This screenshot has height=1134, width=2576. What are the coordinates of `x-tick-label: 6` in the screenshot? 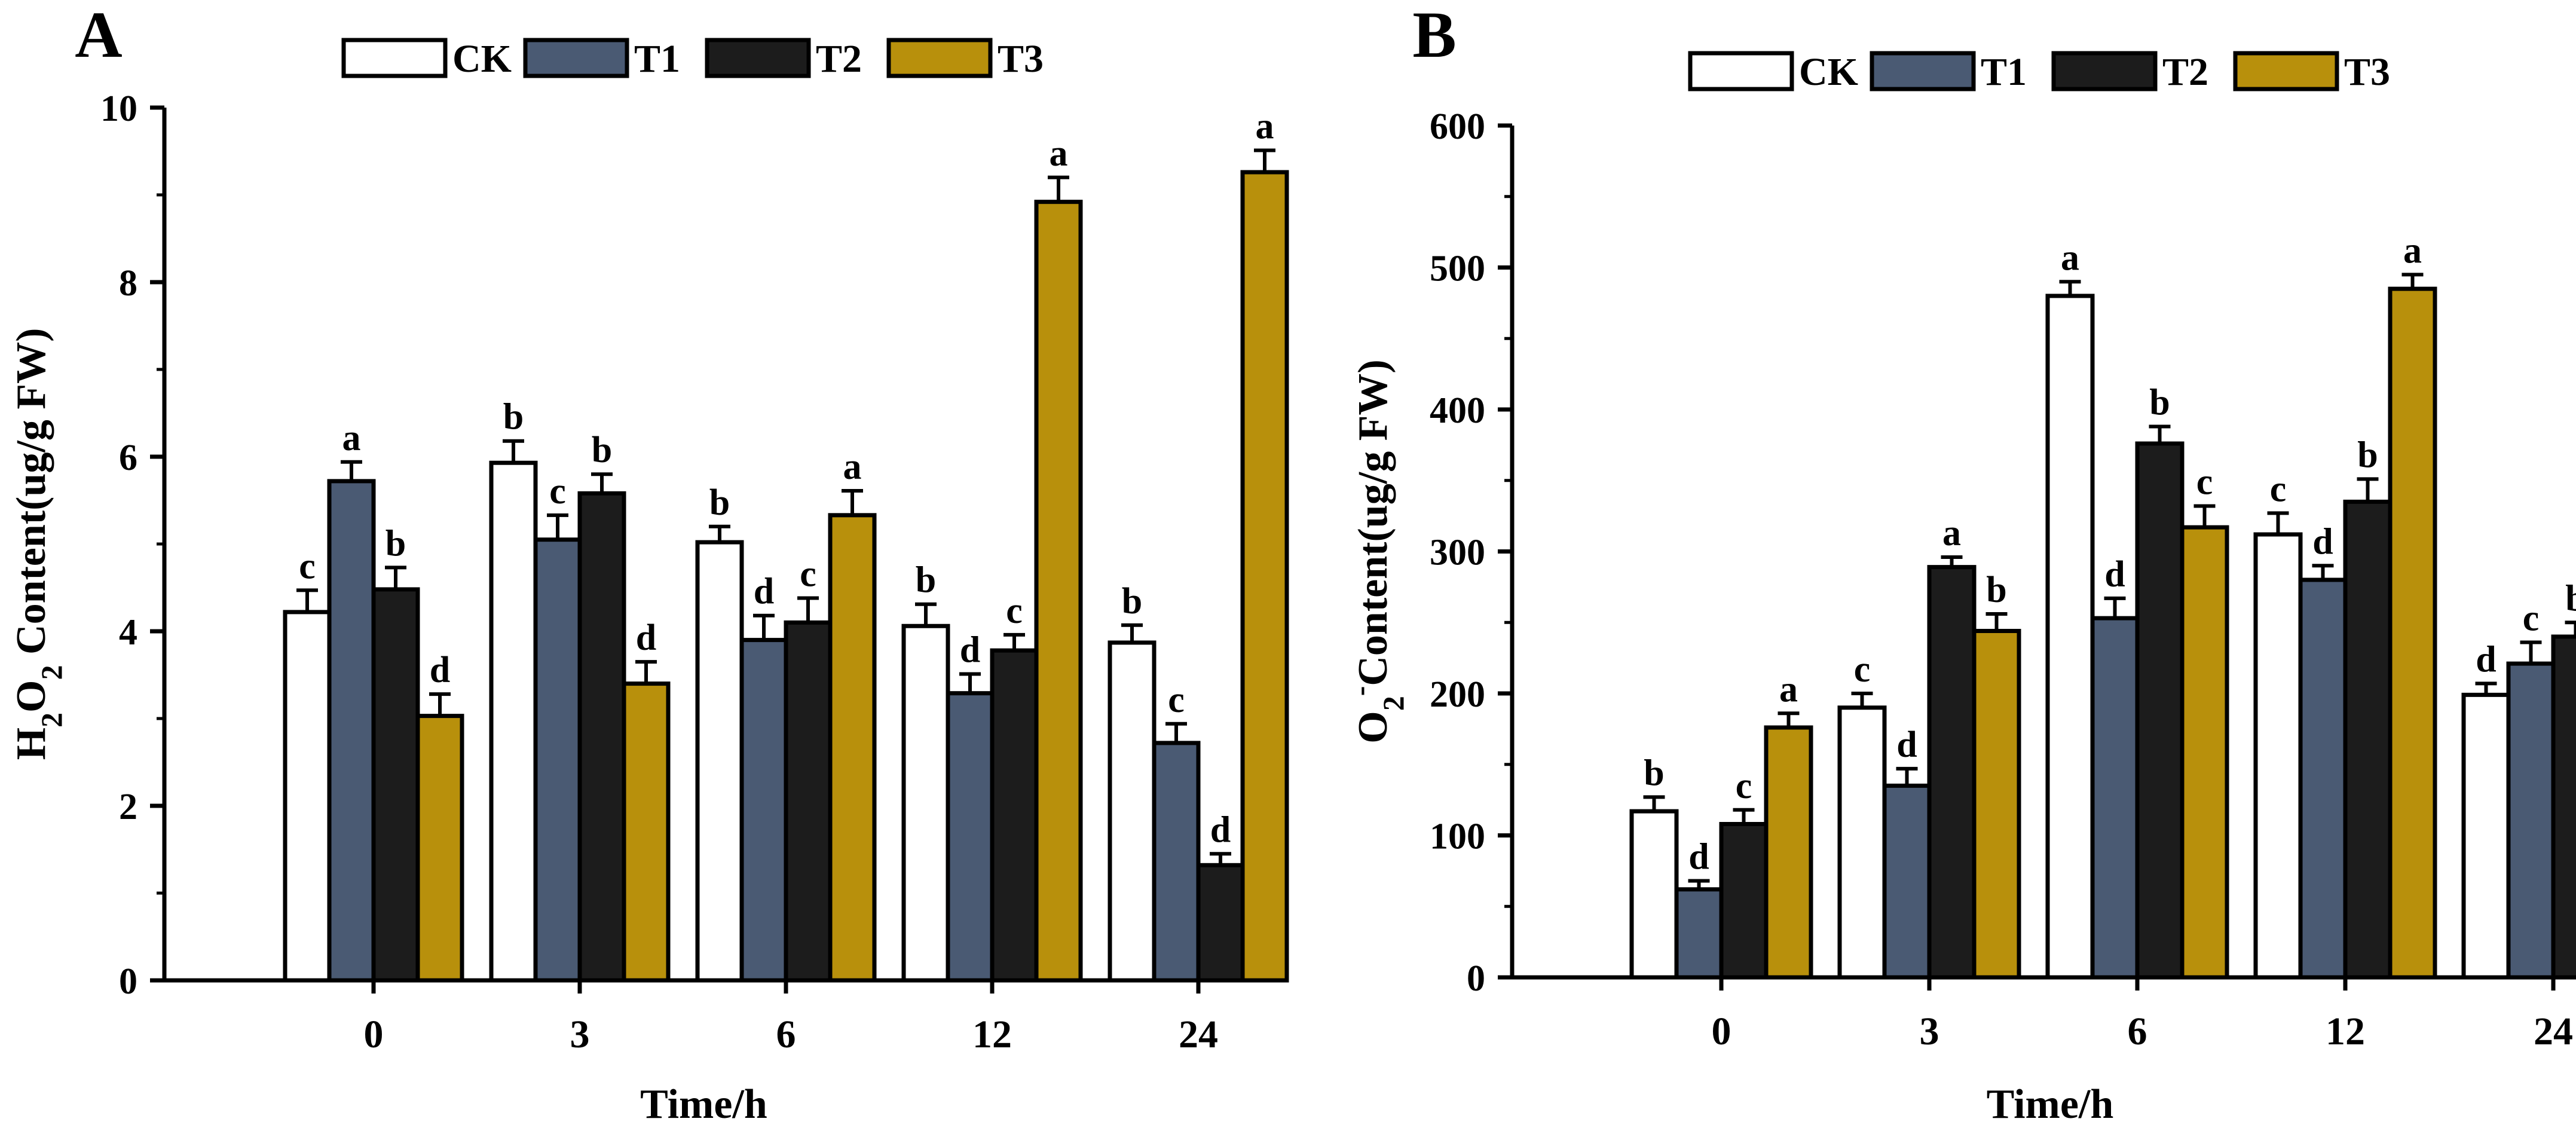 It's located at (2137, 1031).